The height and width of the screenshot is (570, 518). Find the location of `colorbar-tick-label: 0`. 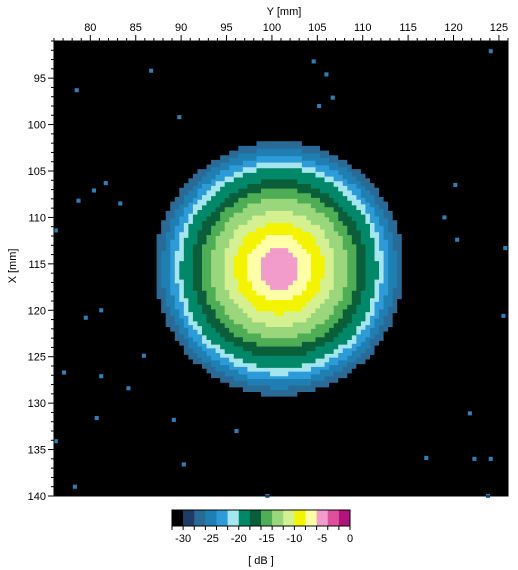

colorbar-tick-label: 0 is located at coordinates (350, 539).